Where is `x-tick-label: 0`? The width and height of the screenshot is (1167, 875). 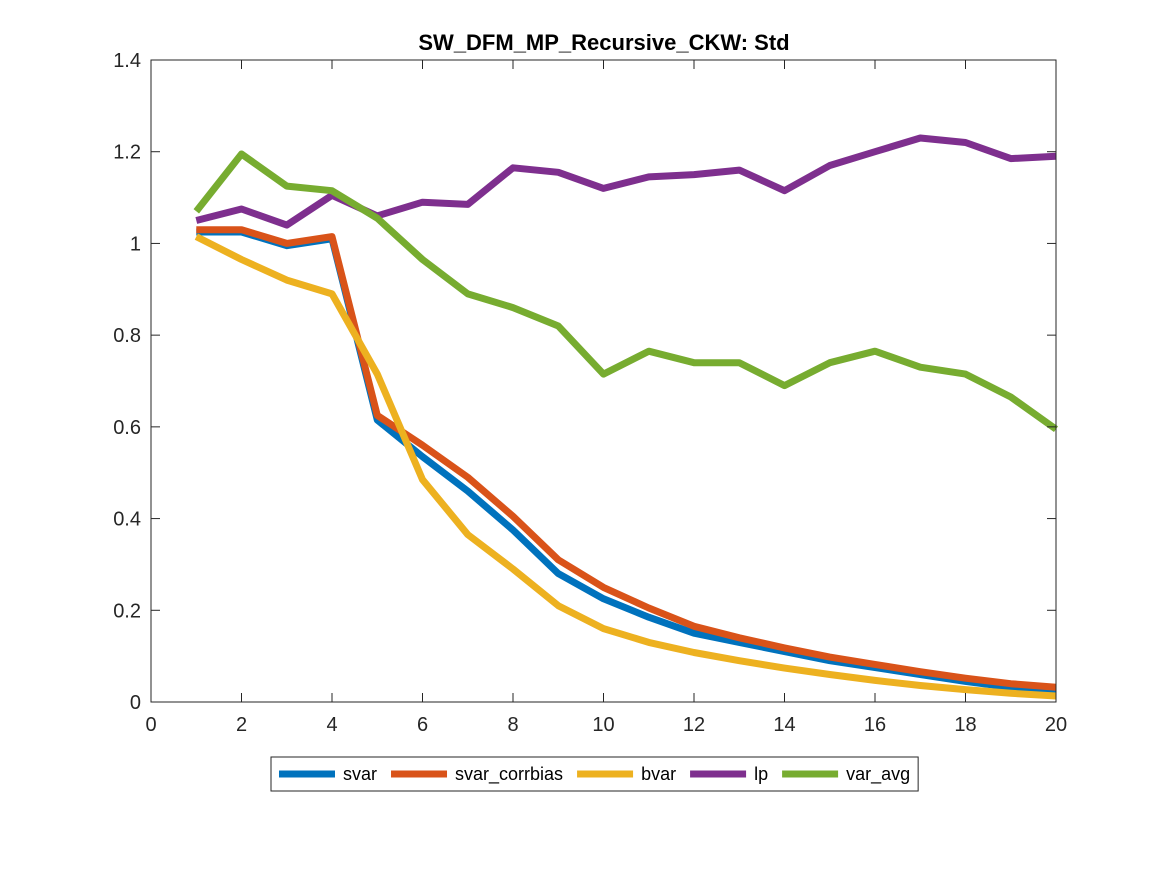
x-tick-label: 0 is located at coordinates (150, 725).